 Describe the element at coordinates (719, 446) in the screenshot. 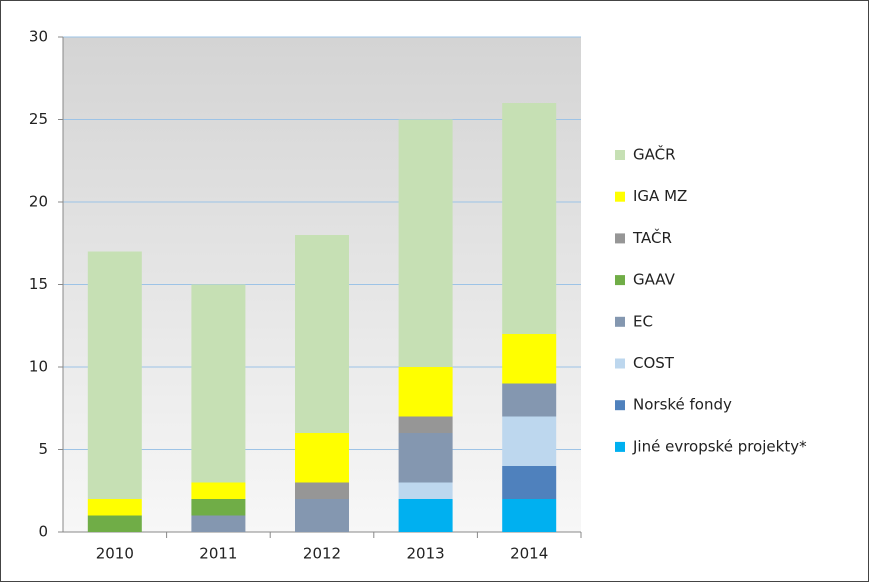

I see `legend-label: Jiné evropské projekty*` at that location.